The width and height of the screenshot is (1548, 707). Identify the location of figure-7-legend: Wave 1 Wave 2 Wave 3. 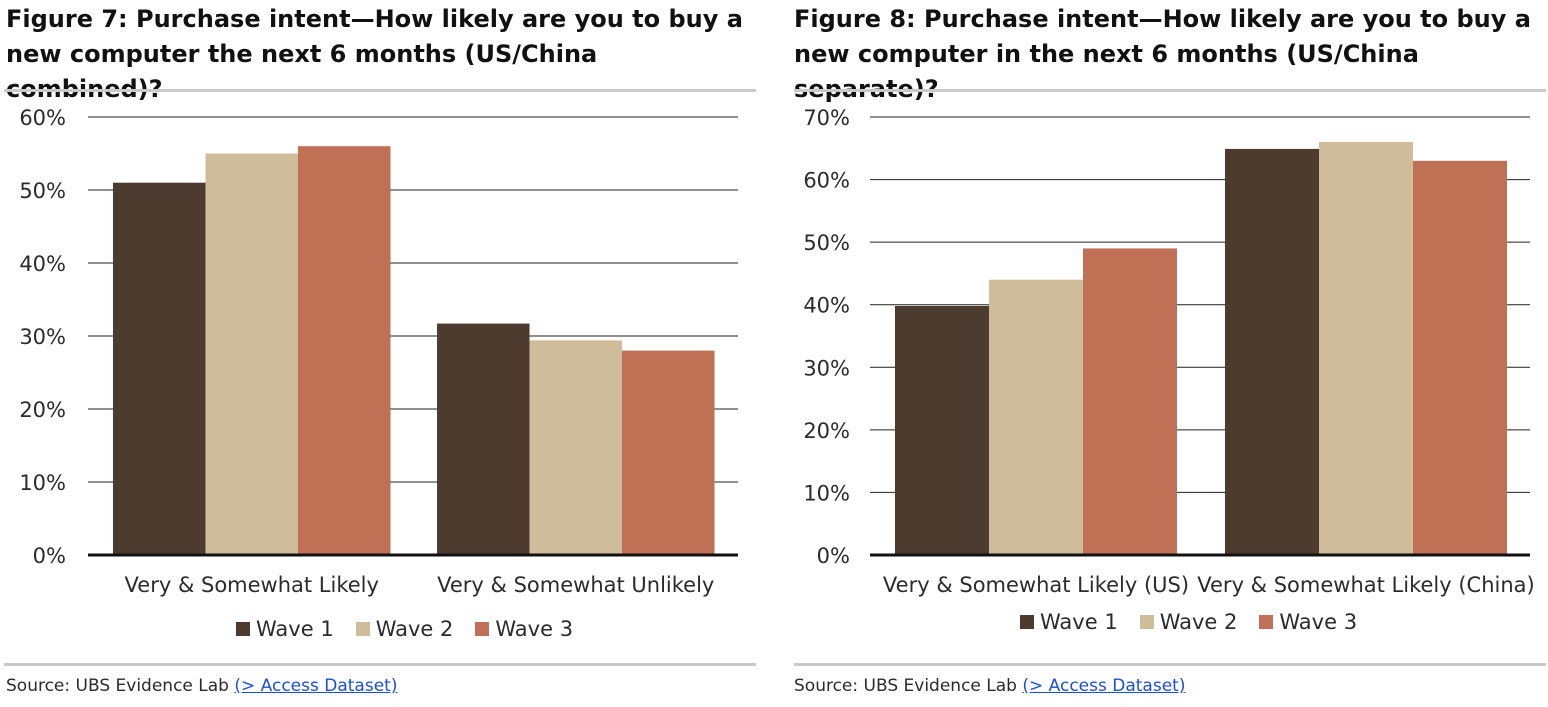
(404, 629).